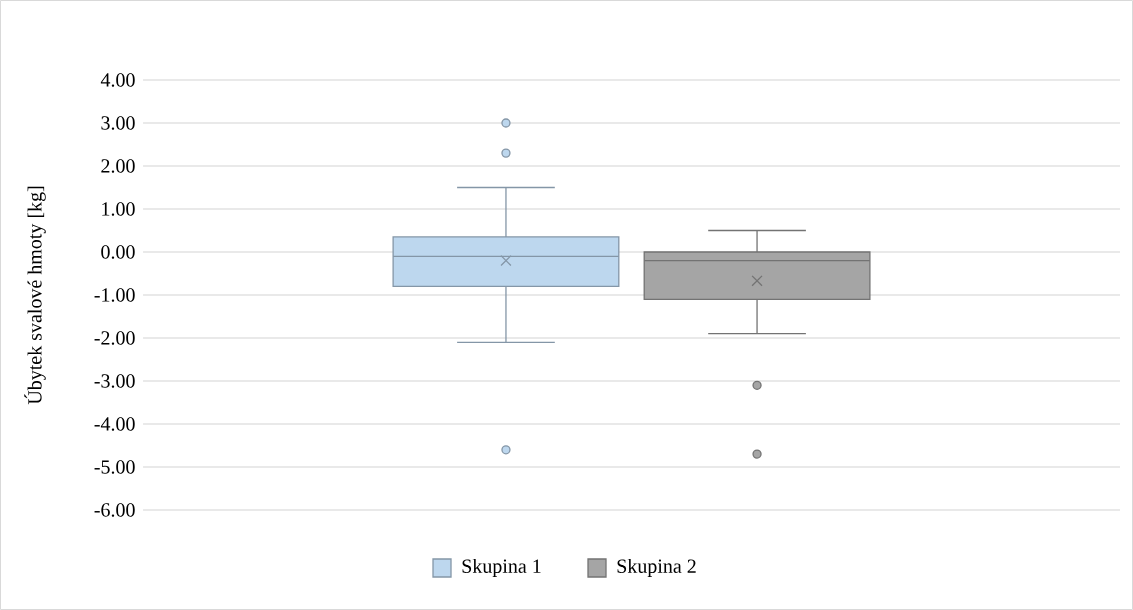 This screenshot has width=1133, height=610. I want to click on y-tick-label: 0.00, so click(118, 252).